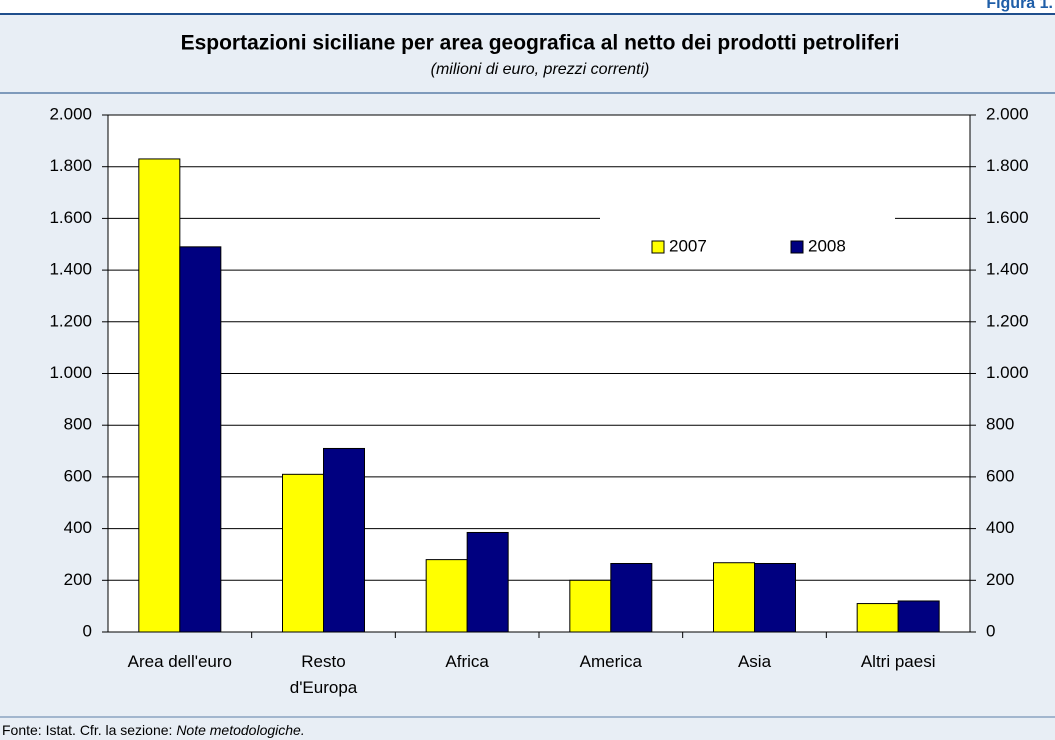 This screenshot has width=1055, height=740. I want to click on x-tick-label: Africa, so click(467, 661).